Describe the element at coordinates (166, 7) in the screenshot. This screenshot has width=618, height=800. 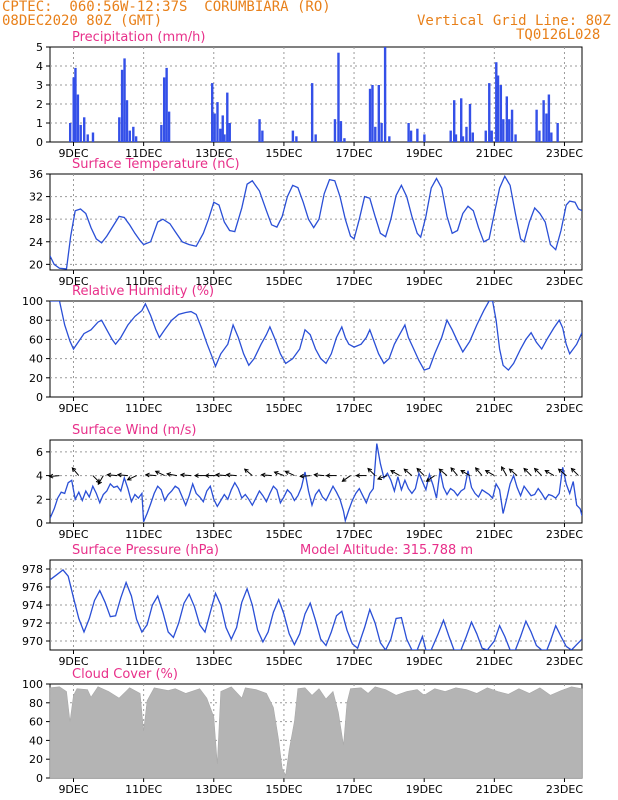
I see `header-station: CPTEC: 060:56W-12:37S CORUMBIARA (RO)` at that location.